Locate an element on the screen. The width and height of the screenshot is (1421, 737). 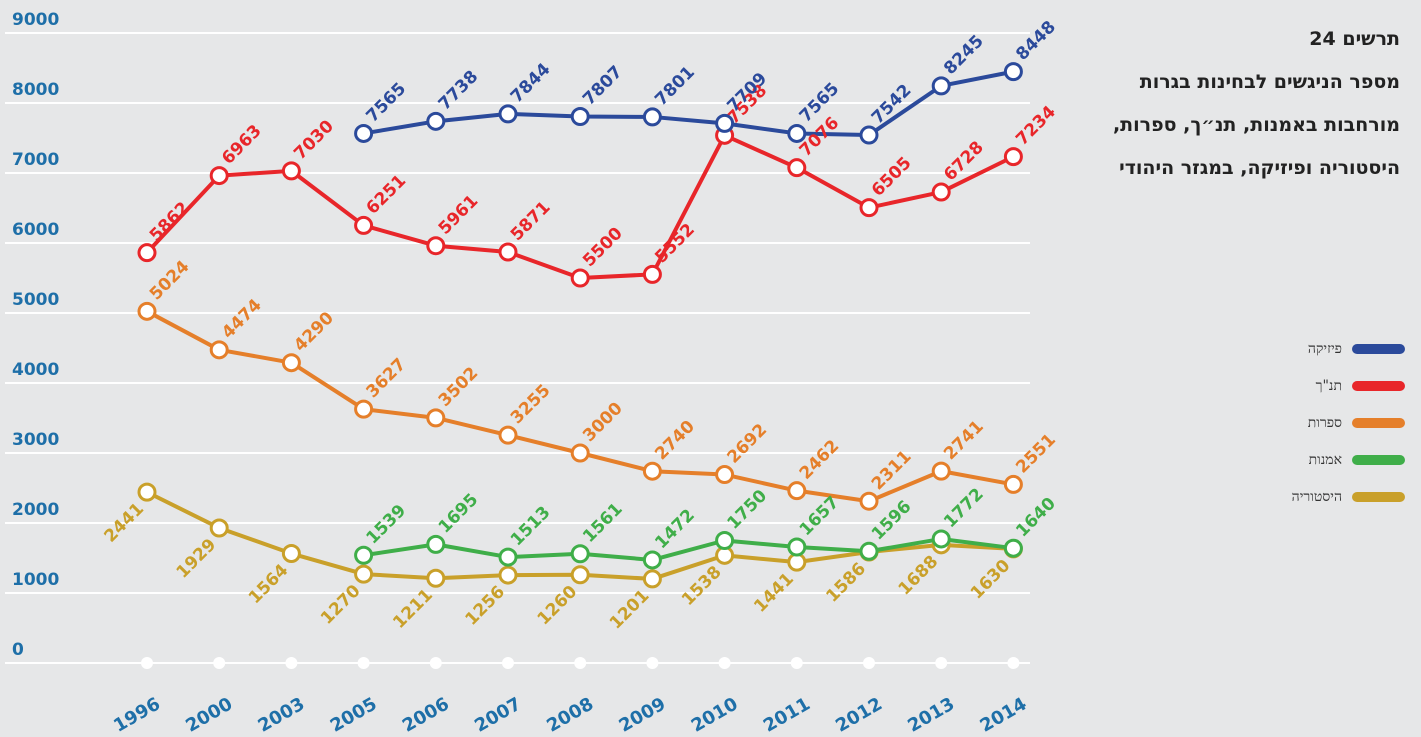
data-label: 6728 is located at coordinates (964, 162).